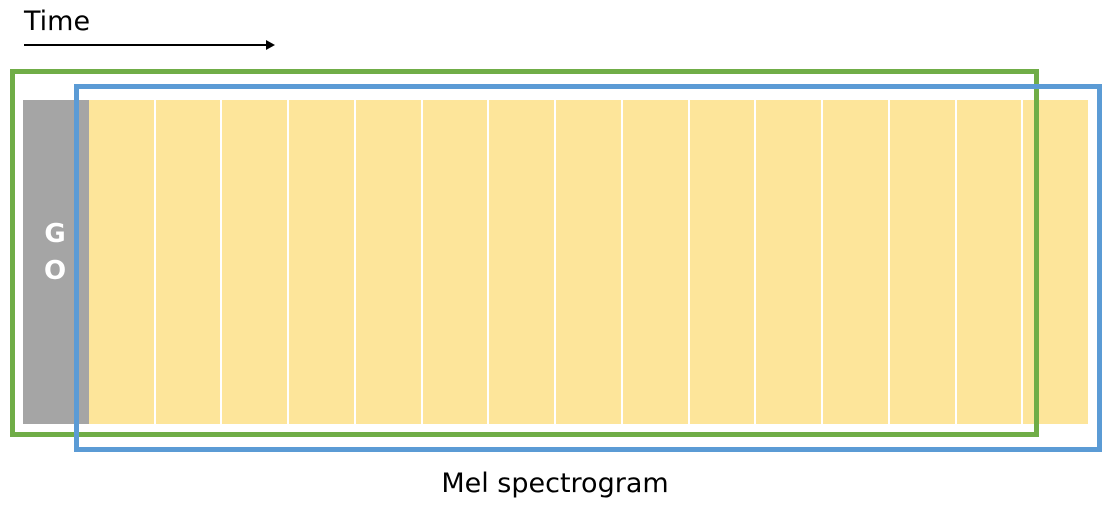 The height and width of the screenshot is (512, 1115). I want to click on go-letter-o: O, so click(55, 271).